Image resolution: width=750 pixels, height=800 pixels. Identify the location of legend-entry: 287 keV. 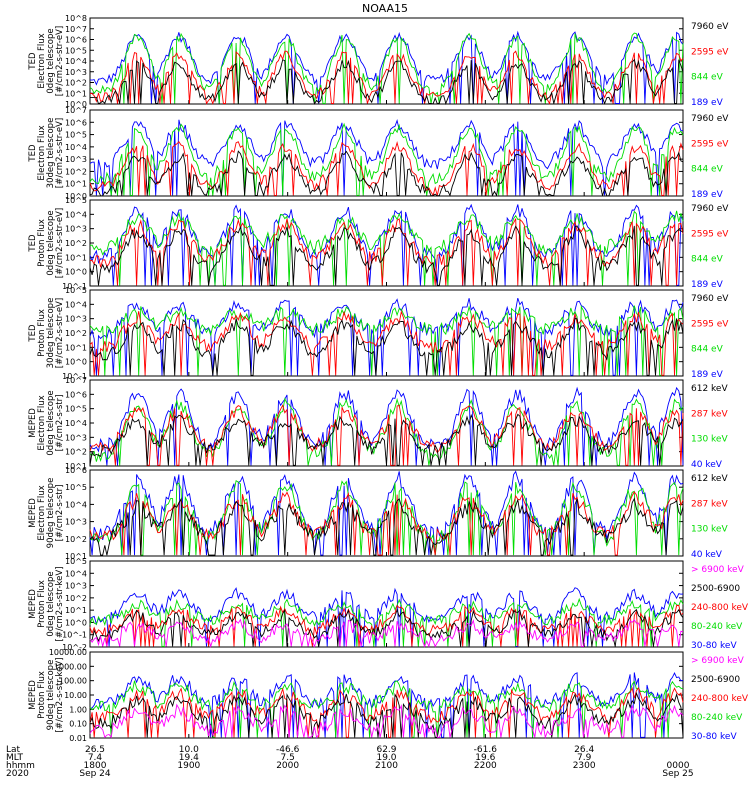
(709, 414).